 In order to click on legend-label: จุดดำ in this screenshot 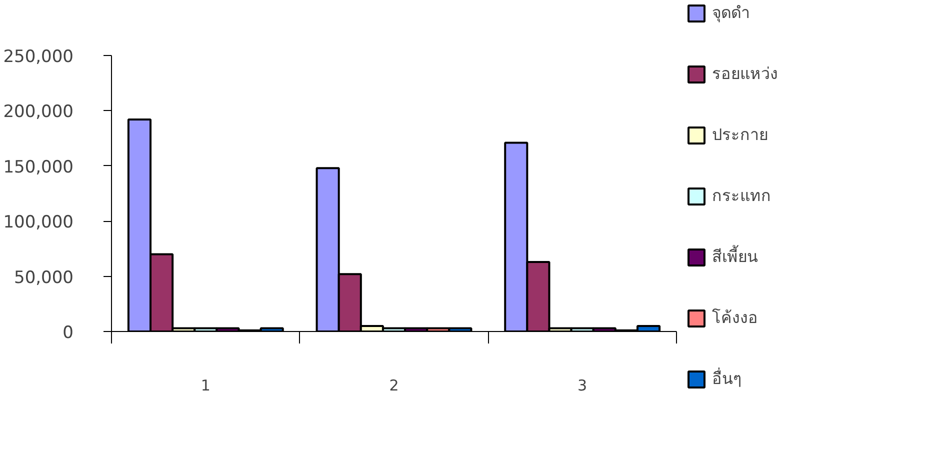, I will do `click(731, 13)`.